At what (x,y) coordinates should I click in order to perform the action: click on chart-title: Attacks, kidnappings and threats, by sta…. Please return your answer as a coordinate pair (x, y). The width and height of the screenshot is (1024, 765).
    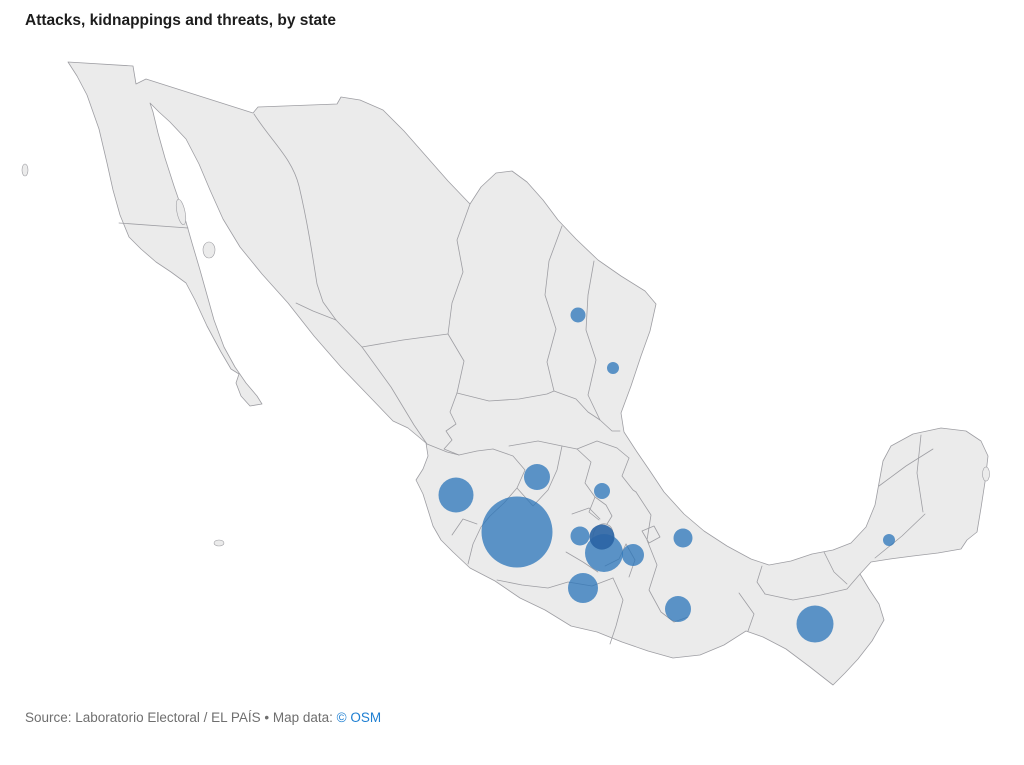
    Looking at the image, I should click on (180, 20).